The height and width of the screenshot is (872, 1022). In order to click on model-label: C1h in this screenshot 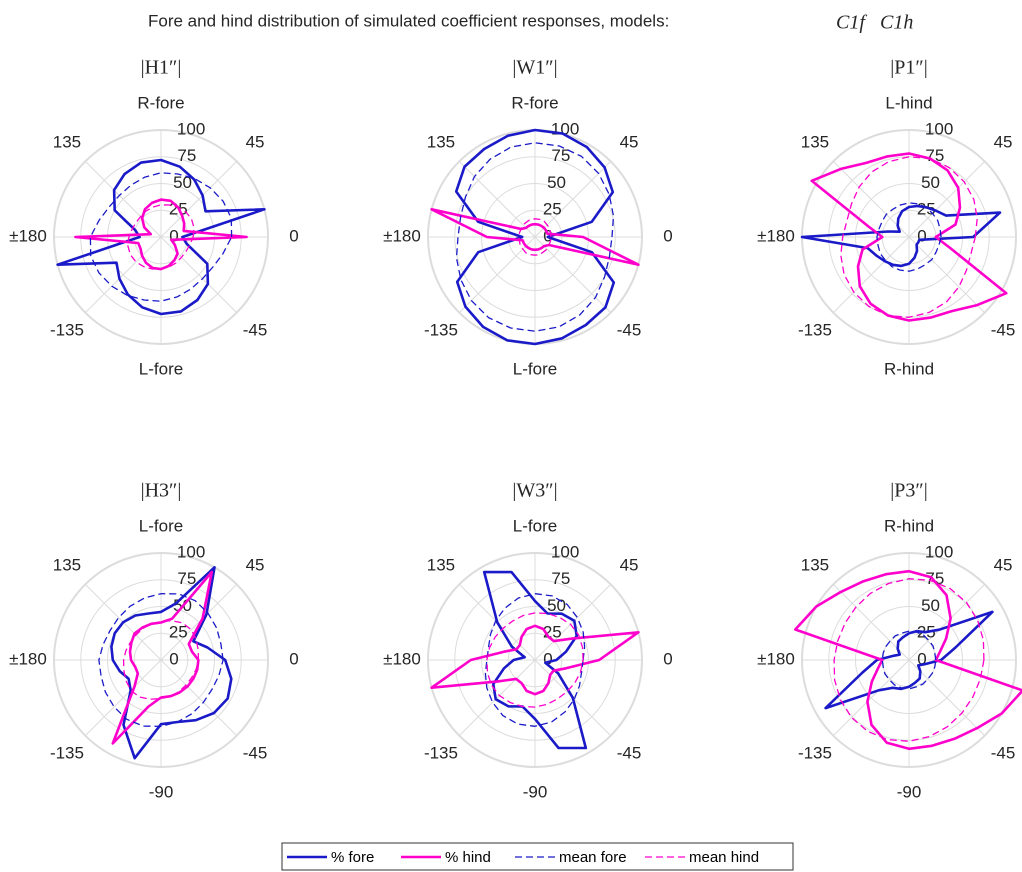, I will do `click(896, 23)`.